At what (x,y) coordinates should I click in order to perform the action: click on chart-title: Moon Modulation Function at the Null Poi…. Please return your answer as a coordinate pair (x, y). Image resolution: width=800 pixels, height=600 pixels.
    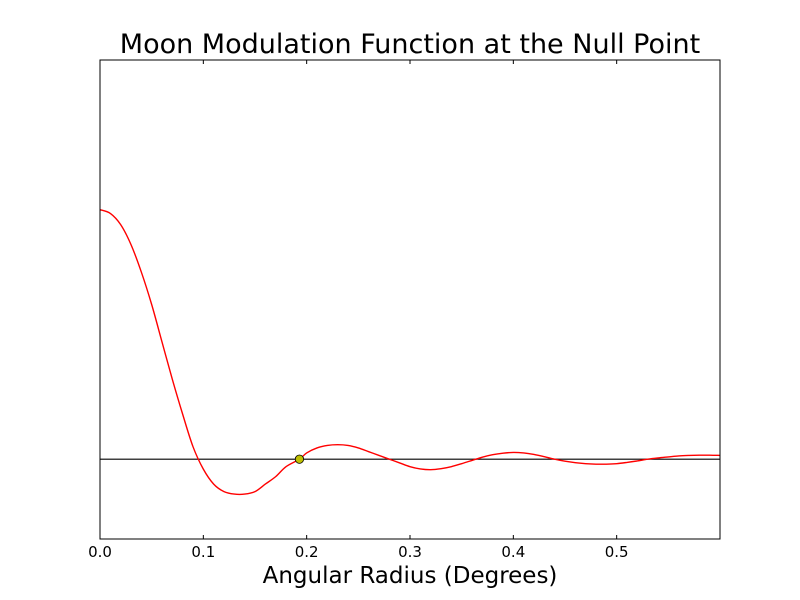
    Looking at the image, I should click on (410, 44).